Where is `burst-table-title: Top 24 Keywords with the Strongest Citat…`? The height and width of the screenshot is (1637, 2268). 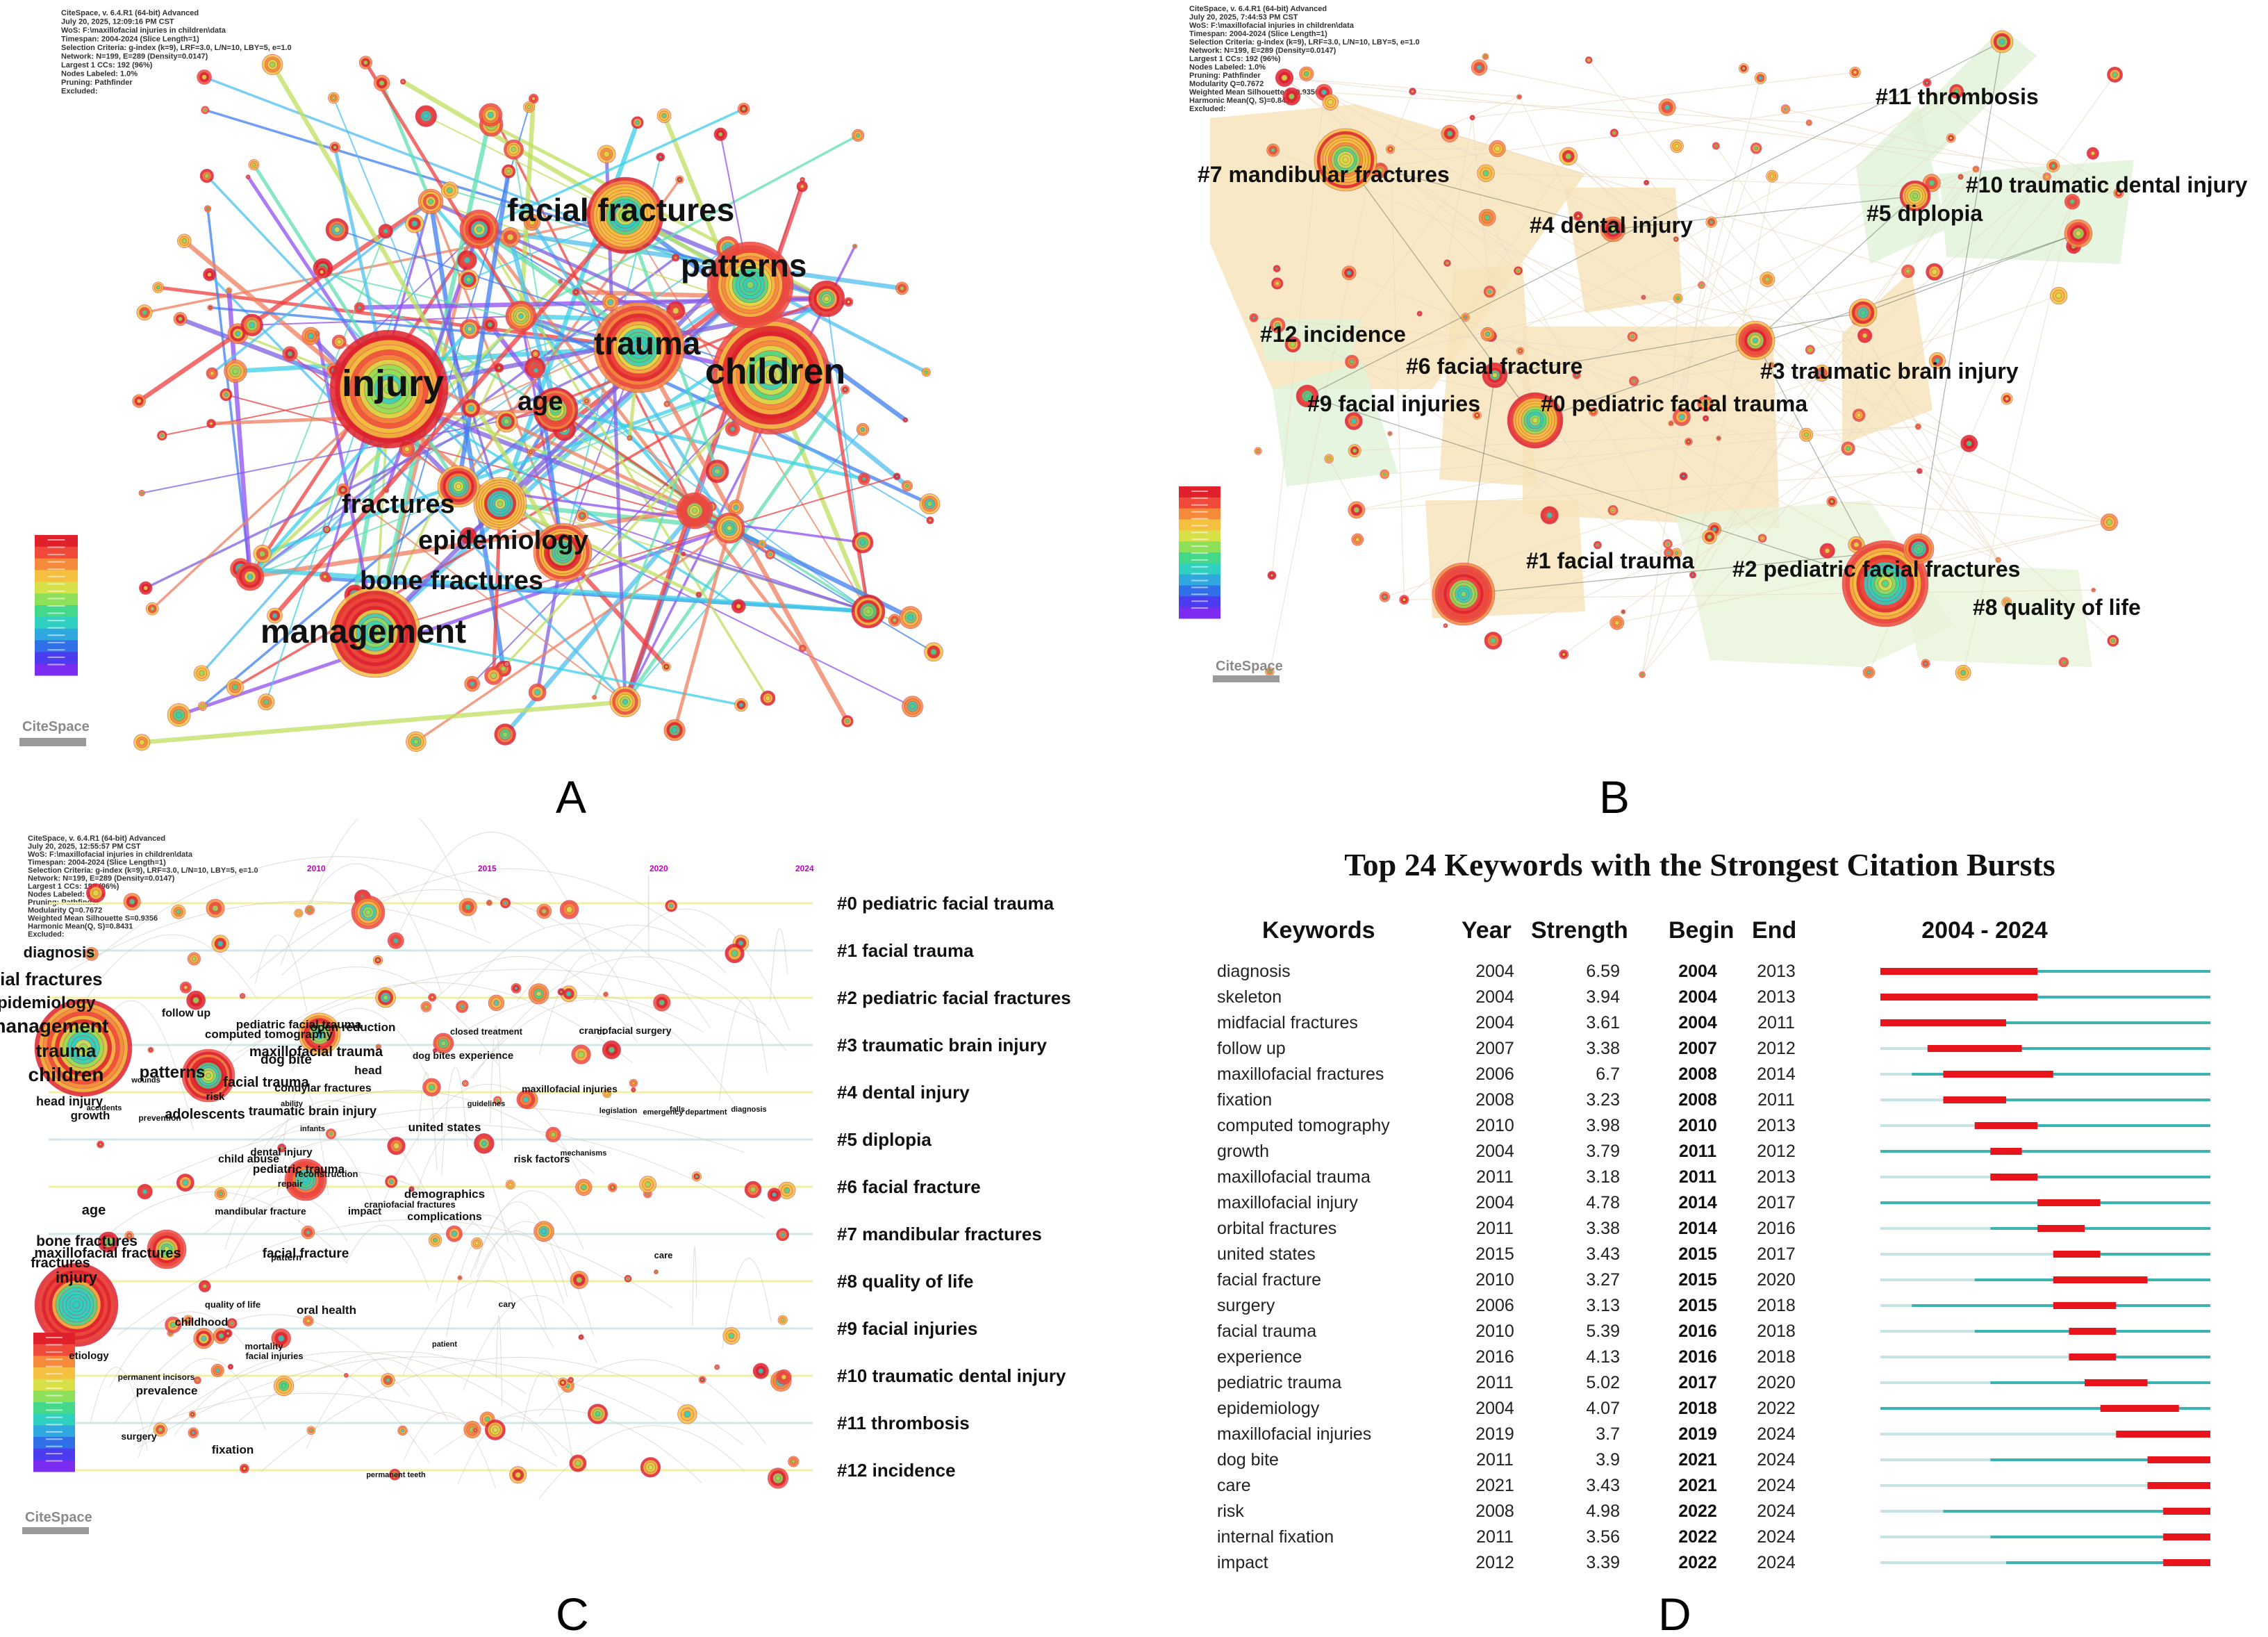 burst-table-title: Top 24 Keywords with the Strongest Citat… is located at coordinates (1699, 864).